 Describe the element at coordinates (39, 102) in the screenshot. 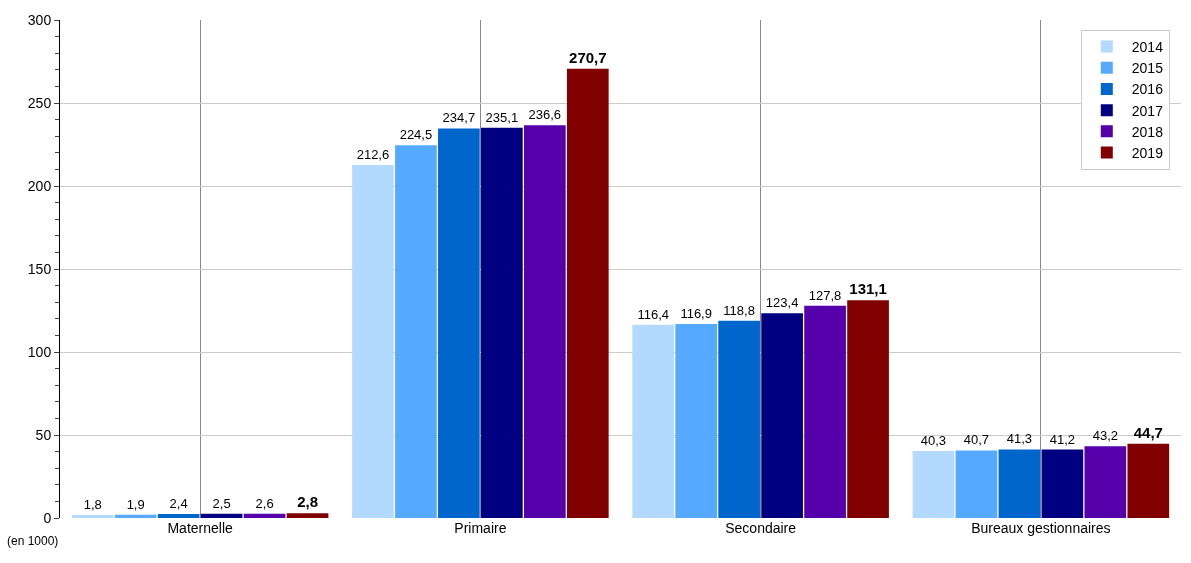

I see `y-tick-label: 250` at that location.